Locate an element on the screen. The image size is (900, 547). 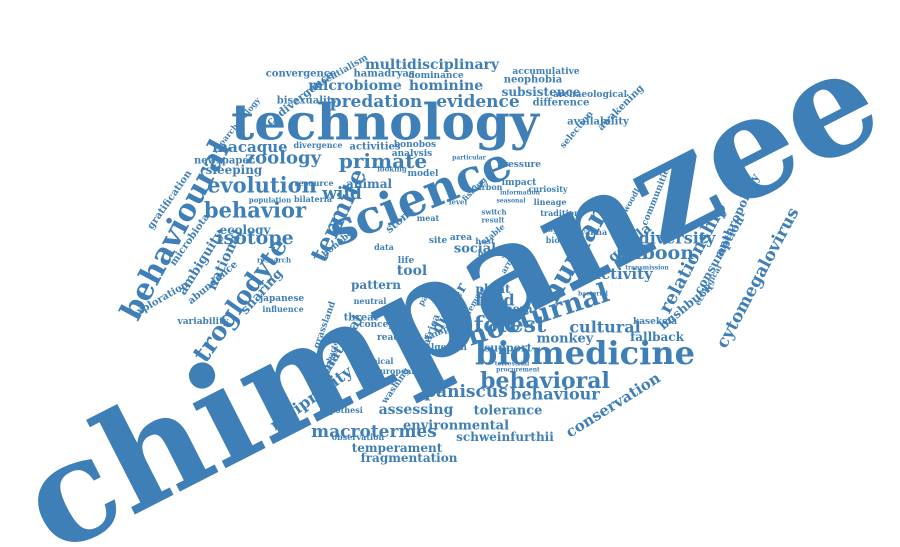
cloud-word-tropical: tropical is located at coordinates (376, 361).